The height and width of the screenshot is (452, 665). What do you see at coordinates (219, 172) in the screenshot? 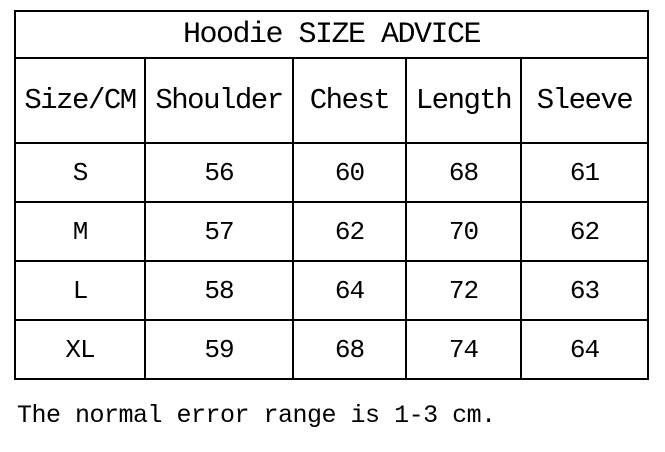
I see `shoulder-value-cell: 56` at bounding box center [219, 172].